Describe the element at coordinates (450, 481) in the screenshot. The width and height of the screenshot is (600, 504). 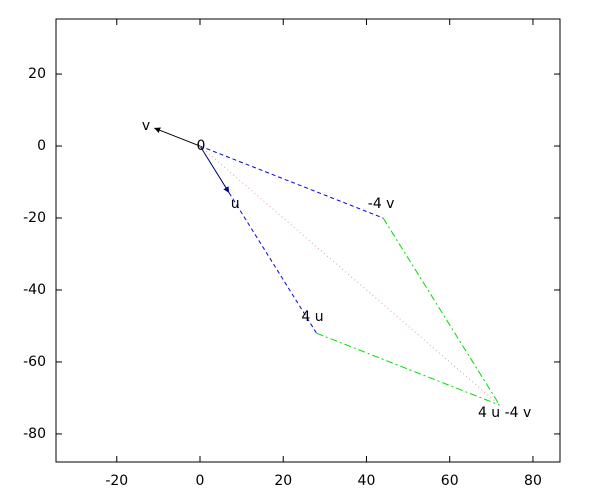
I see `x-tick-label: 60` at that location.